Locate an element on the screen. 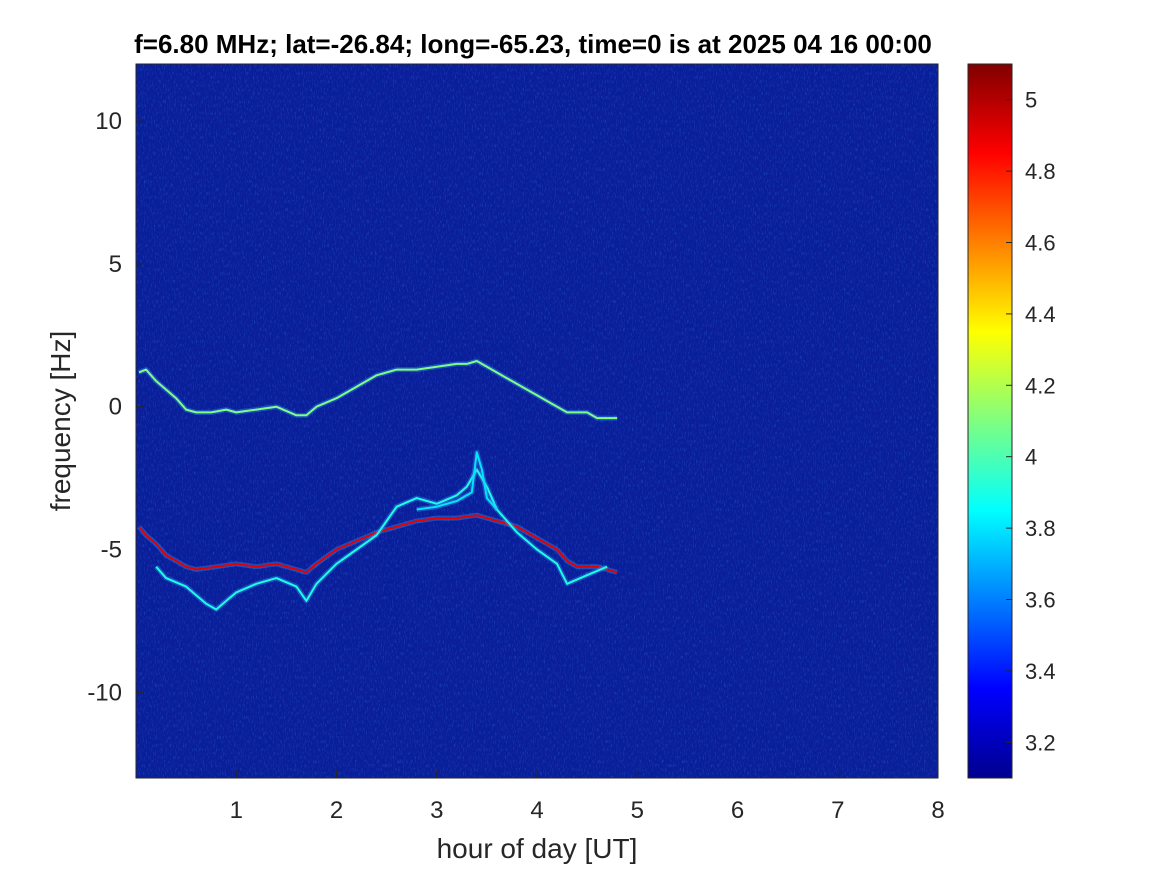 Image resolution: width=1167 pixels, height=875 pixels. colorbar: 5 4.8 4.6 4.4 4.2 4 3.8 3.6 3.4 3.2 is located at coordinates (1011, 421).